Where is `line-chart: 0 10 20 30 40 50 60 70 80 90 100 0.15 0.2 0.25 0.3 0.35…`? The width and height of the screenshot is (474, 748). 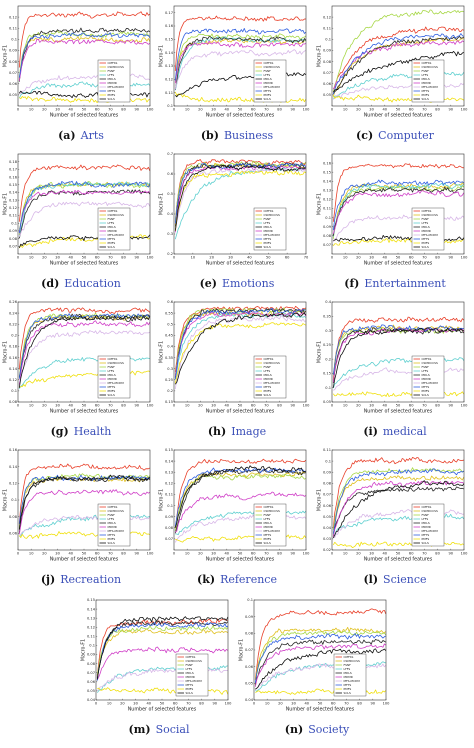
line-chart: 0 10 20 30 40 50 60 70 80 90 100 0.15 0.2 0.25 0.3 0.35… is located at coordinates (235, 357).